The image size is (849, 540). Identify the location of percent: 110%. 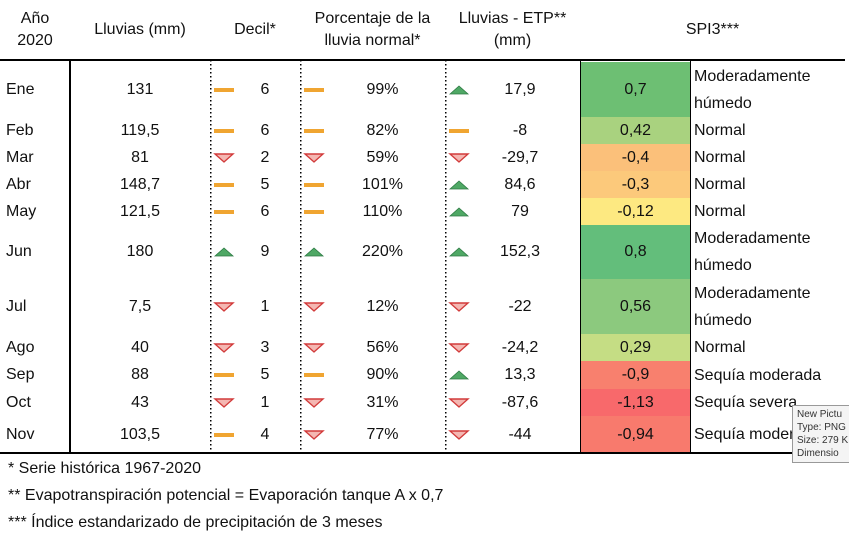
(382, 211).